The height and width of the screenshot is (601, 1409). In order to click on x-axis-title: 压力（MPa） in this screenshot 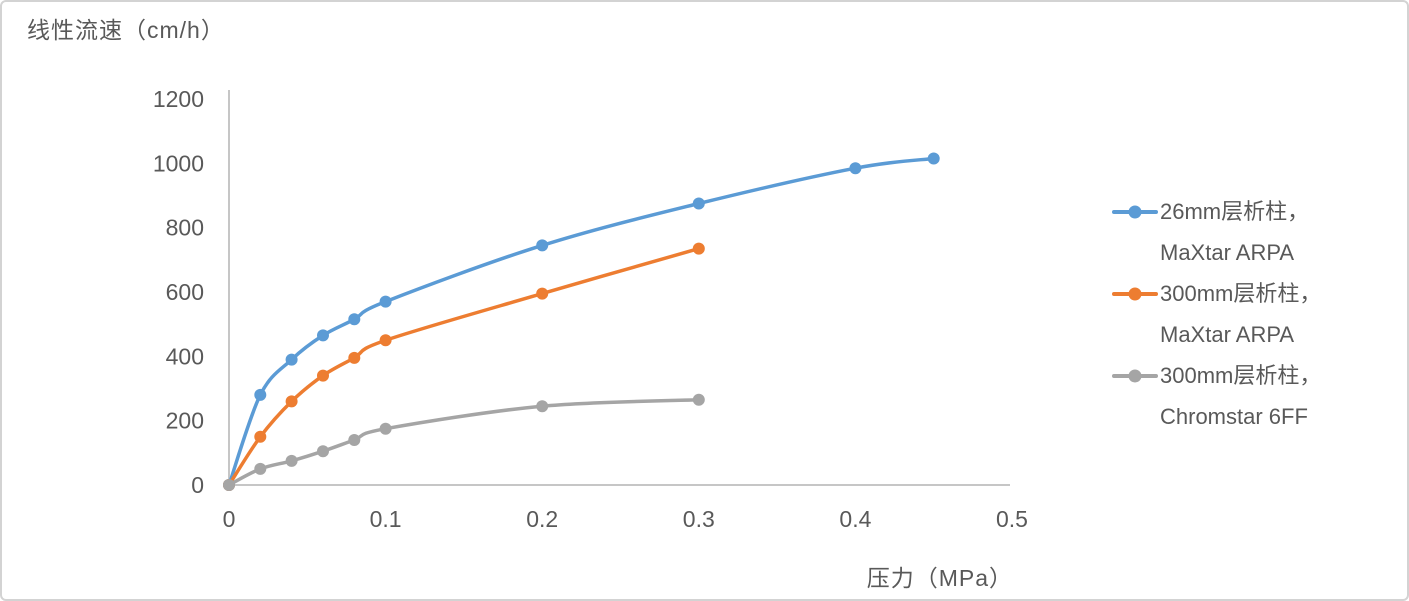, I will do `click(939, 578)`.